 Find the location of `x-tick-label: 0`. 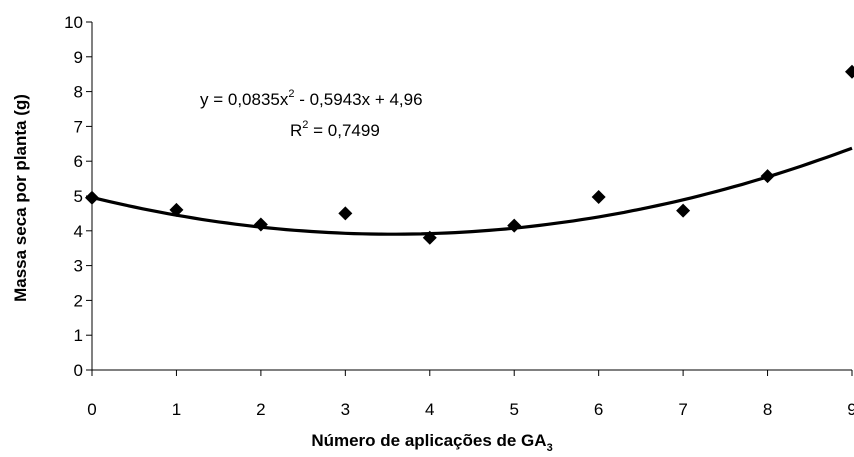

x-tick-label: 0 is located at coordinates (91, 409).